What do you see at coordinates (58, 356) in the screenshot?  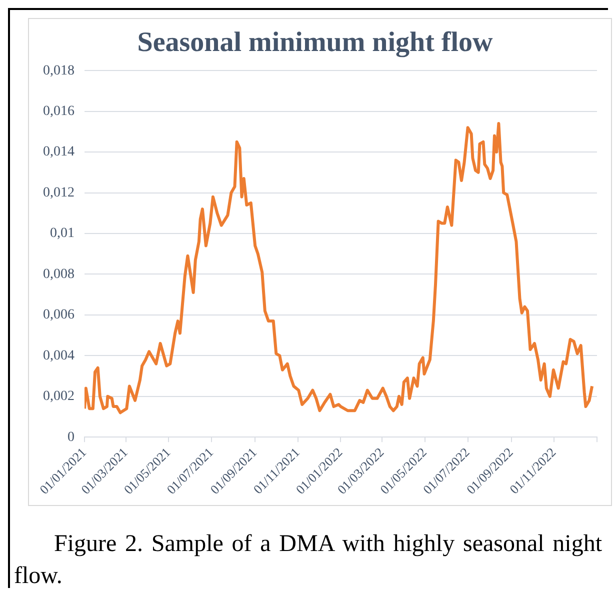 I see `y-tick-label: 0,004` at bounding box center [58, 356].